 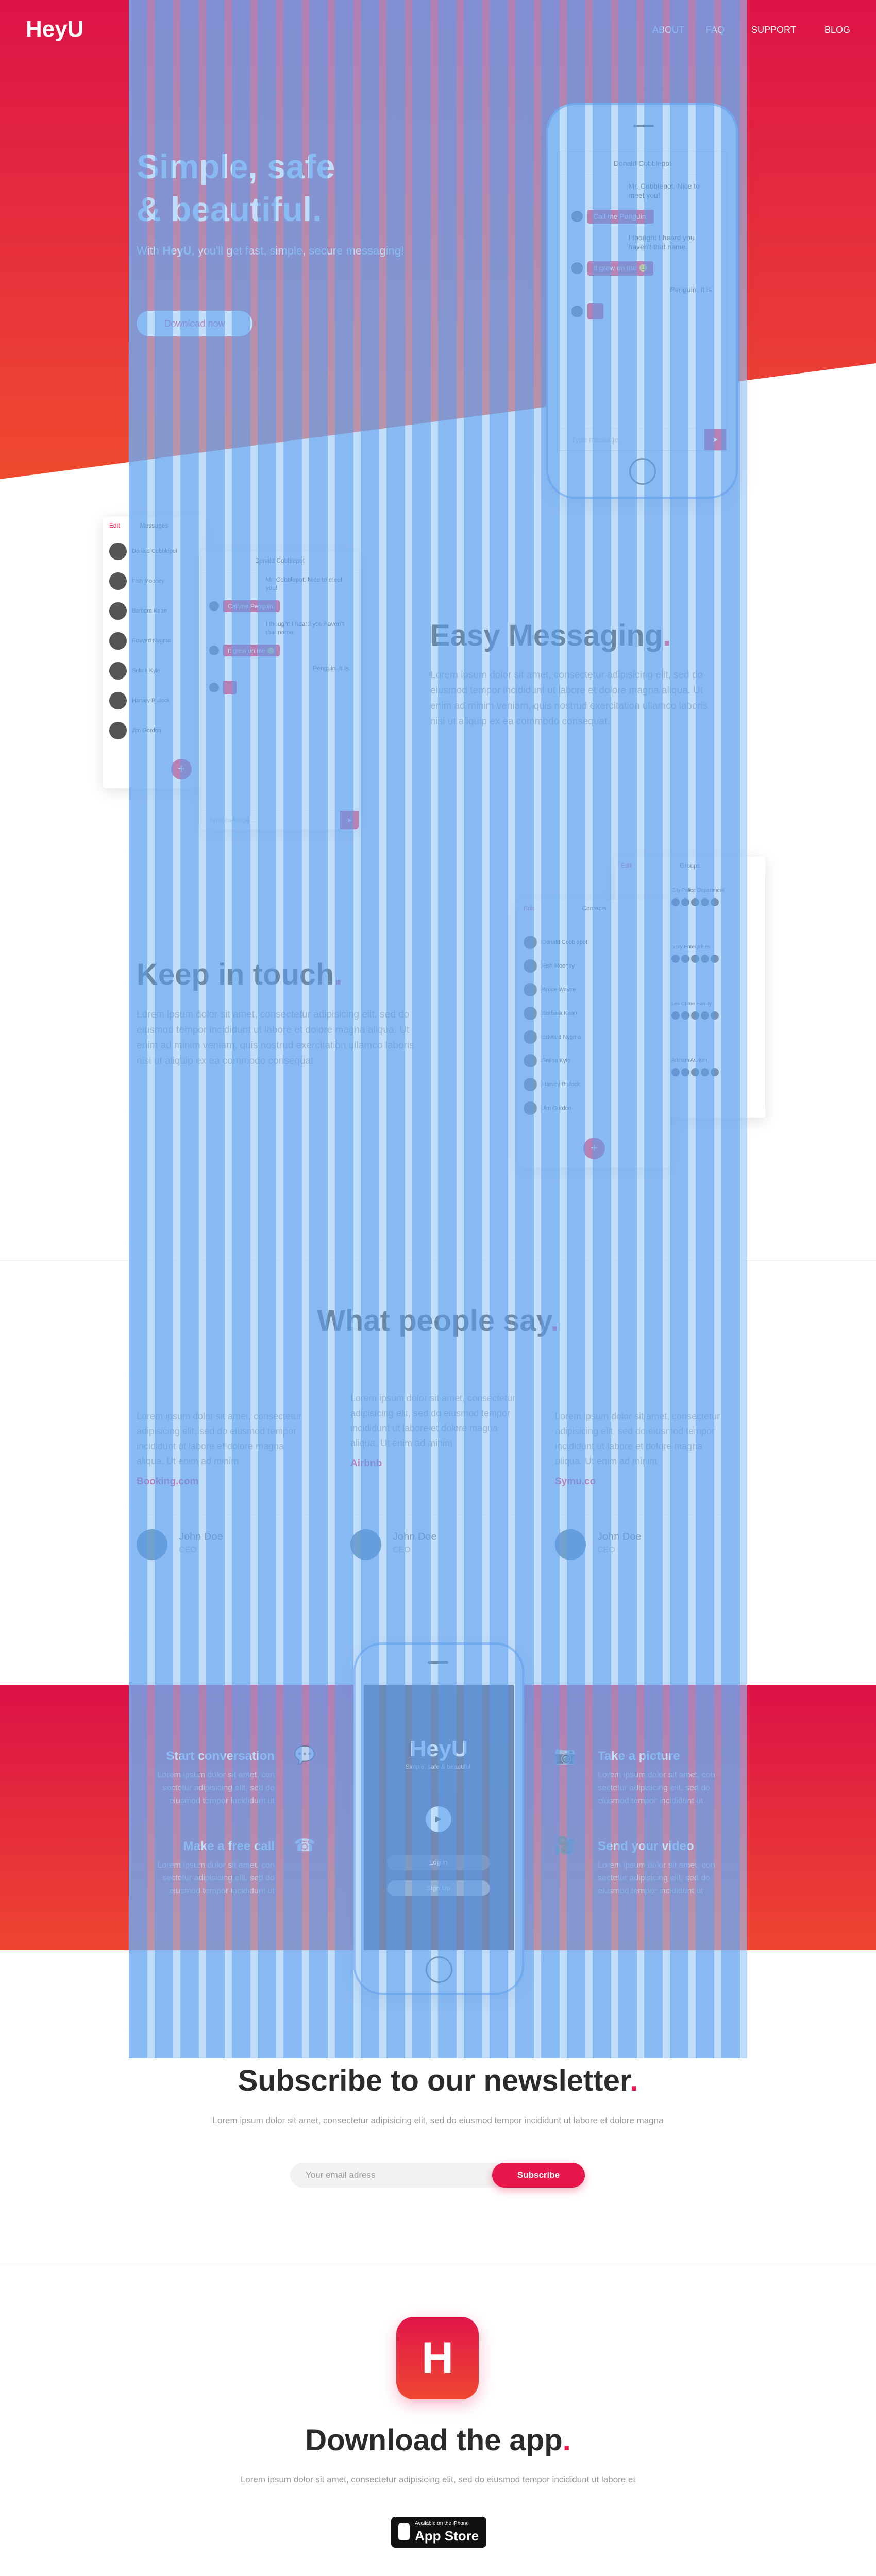 What do you see at coordinates (194, 324) in the screenshot?
I see `download-button: Download now` at bounding box center [194, 324].